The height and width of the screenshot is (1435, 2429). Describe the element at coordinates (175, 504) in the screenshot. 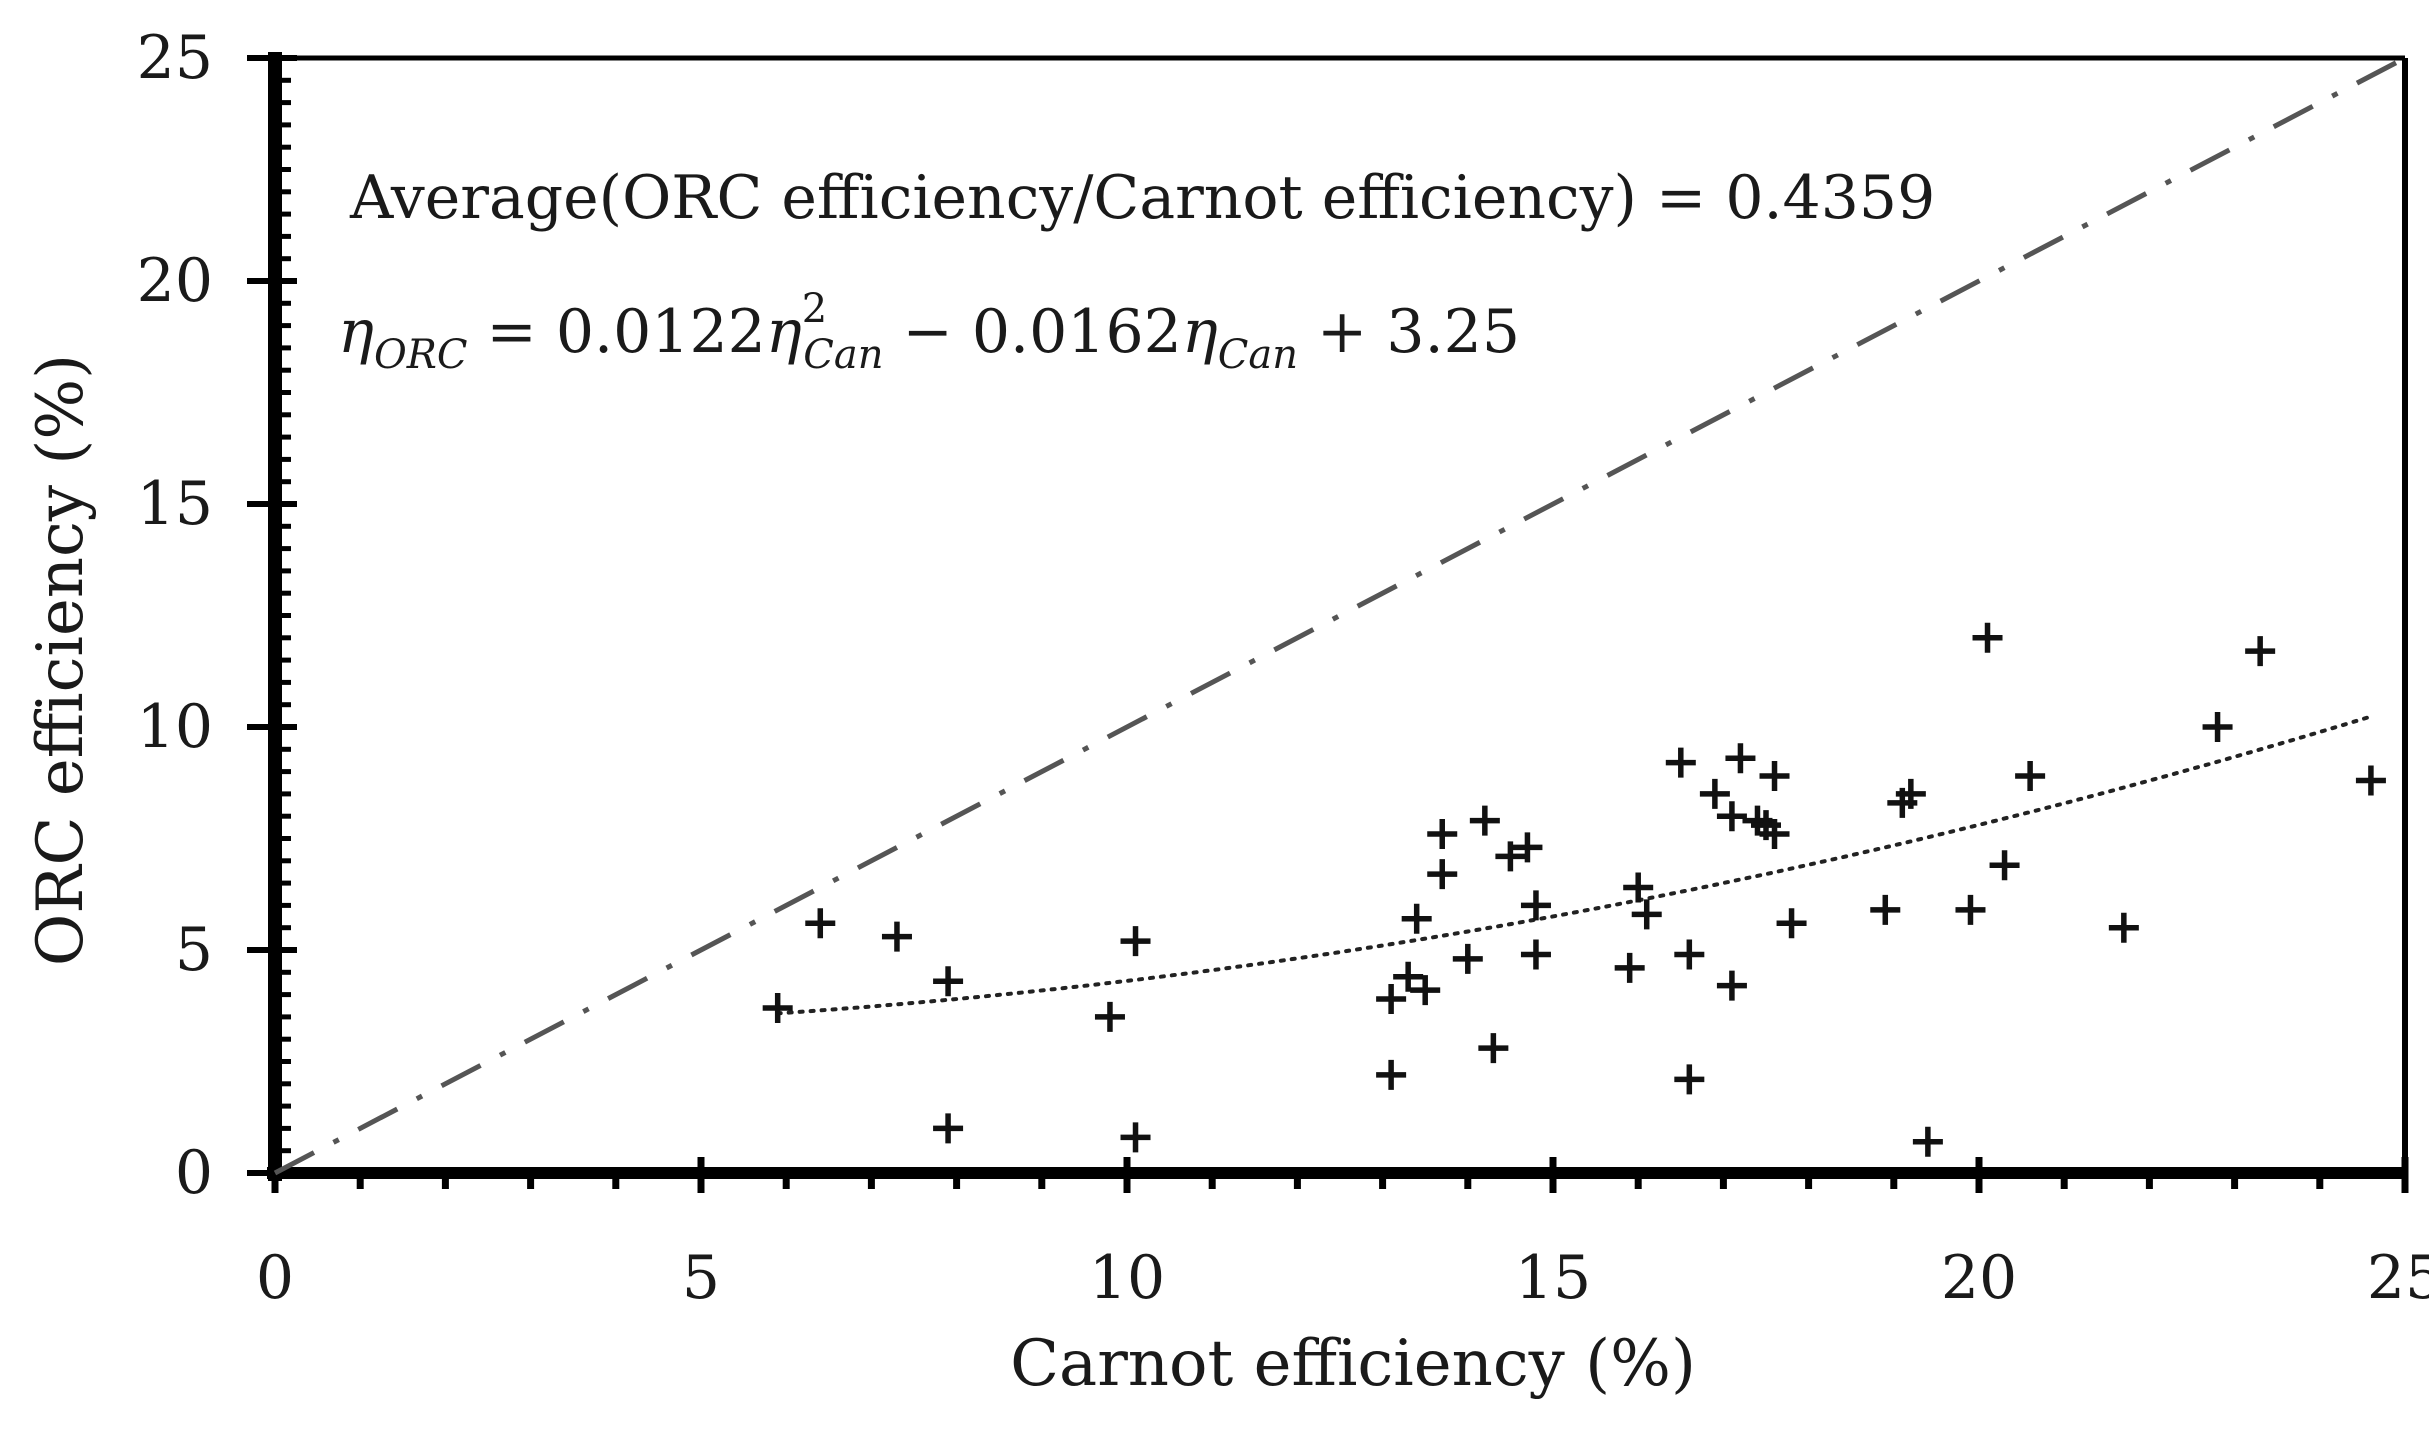

I see `y-tick-label: 15` at that location.